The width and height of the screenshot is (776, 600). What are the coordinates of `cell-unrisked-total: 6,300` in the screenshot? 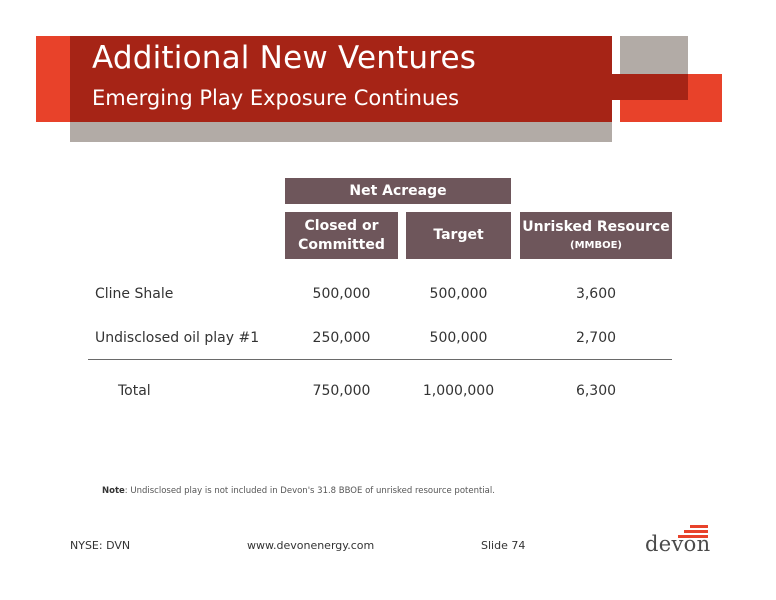 It's located at (596, 391).